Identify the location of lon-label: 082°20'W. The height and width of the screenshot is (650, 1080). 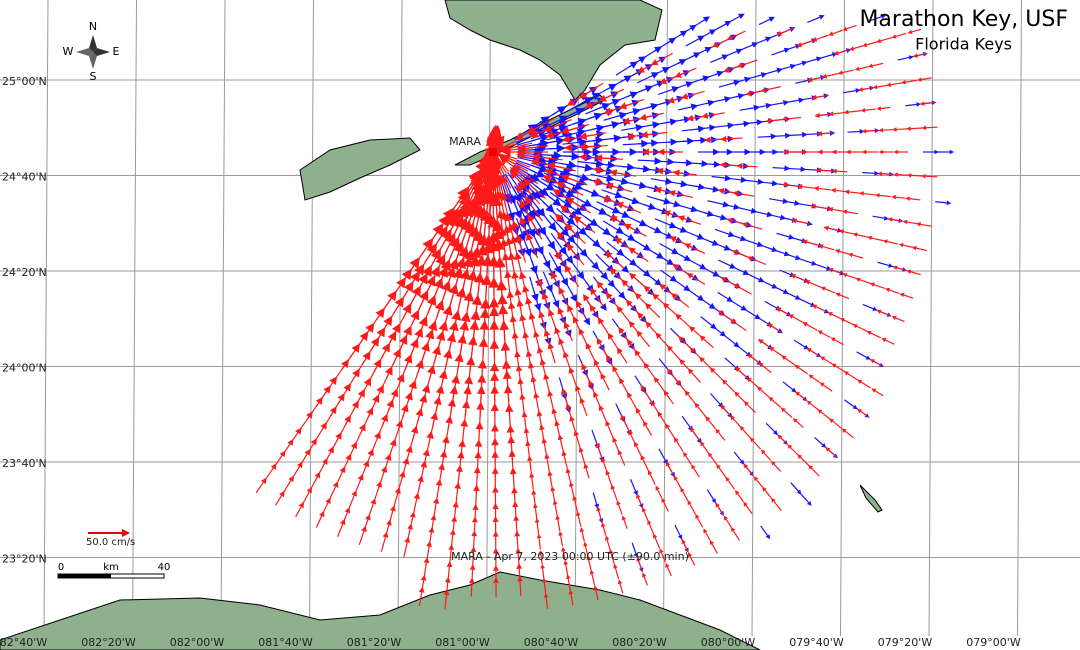
(108, 642).